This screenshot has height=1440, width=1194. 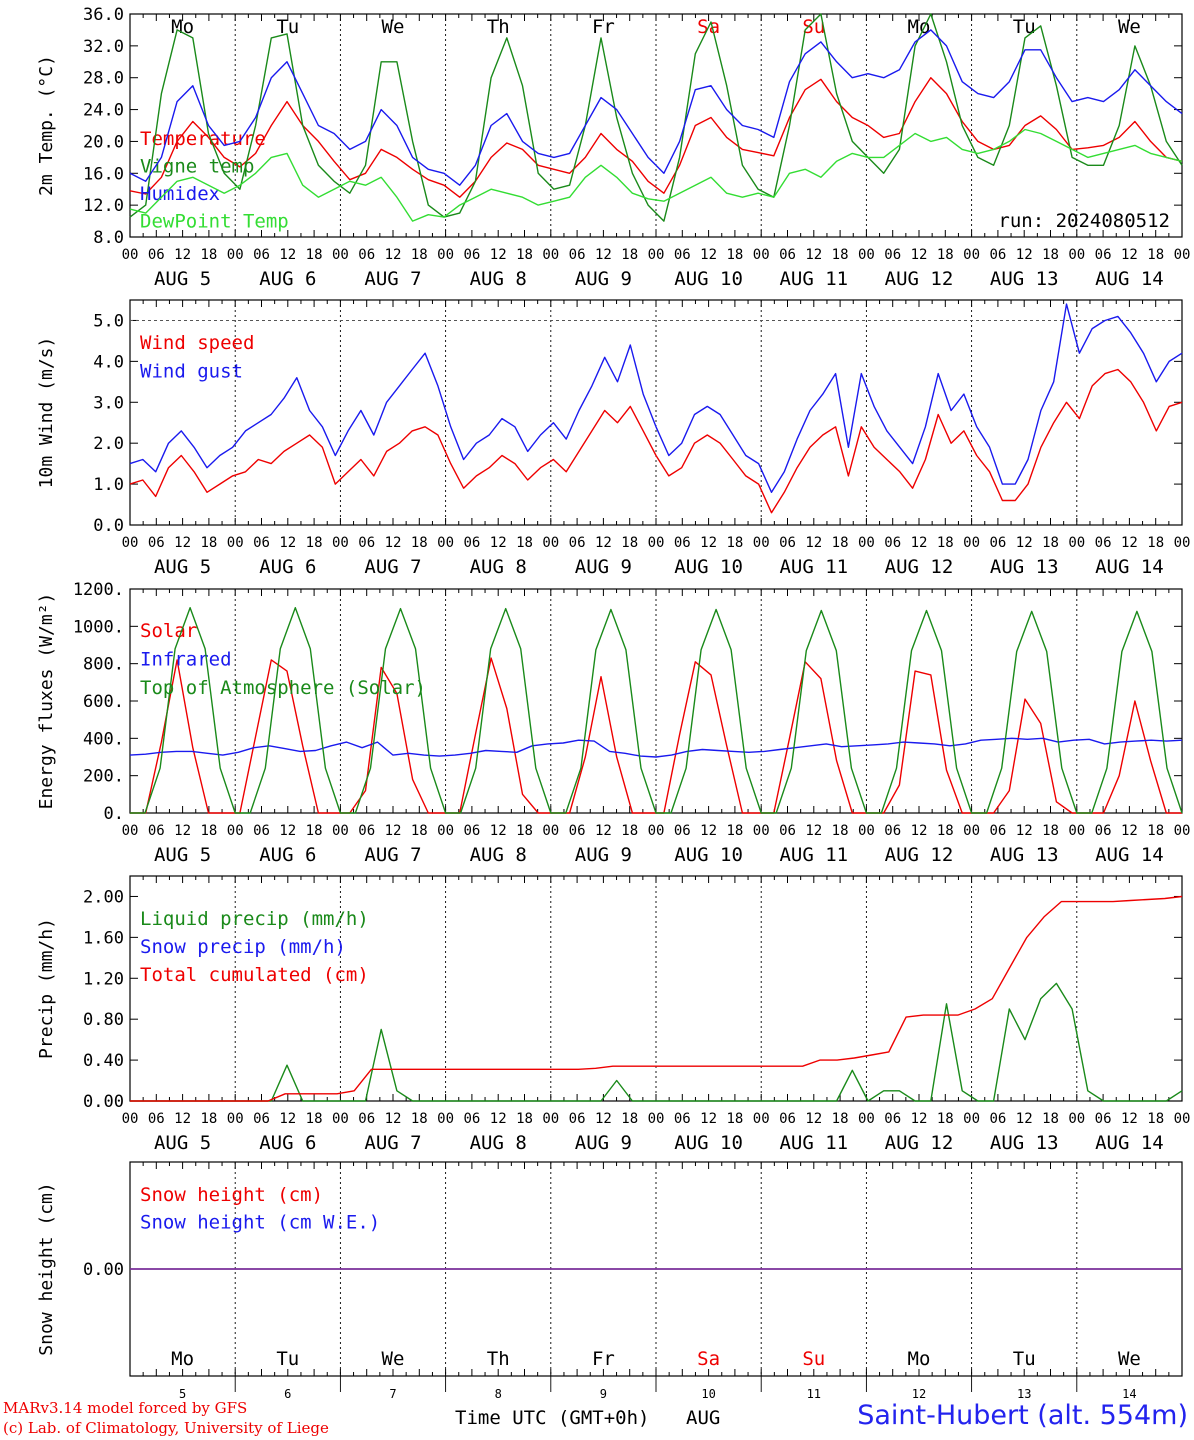 I want to click on day-name-label: Th, so click(x=498, y=1359).